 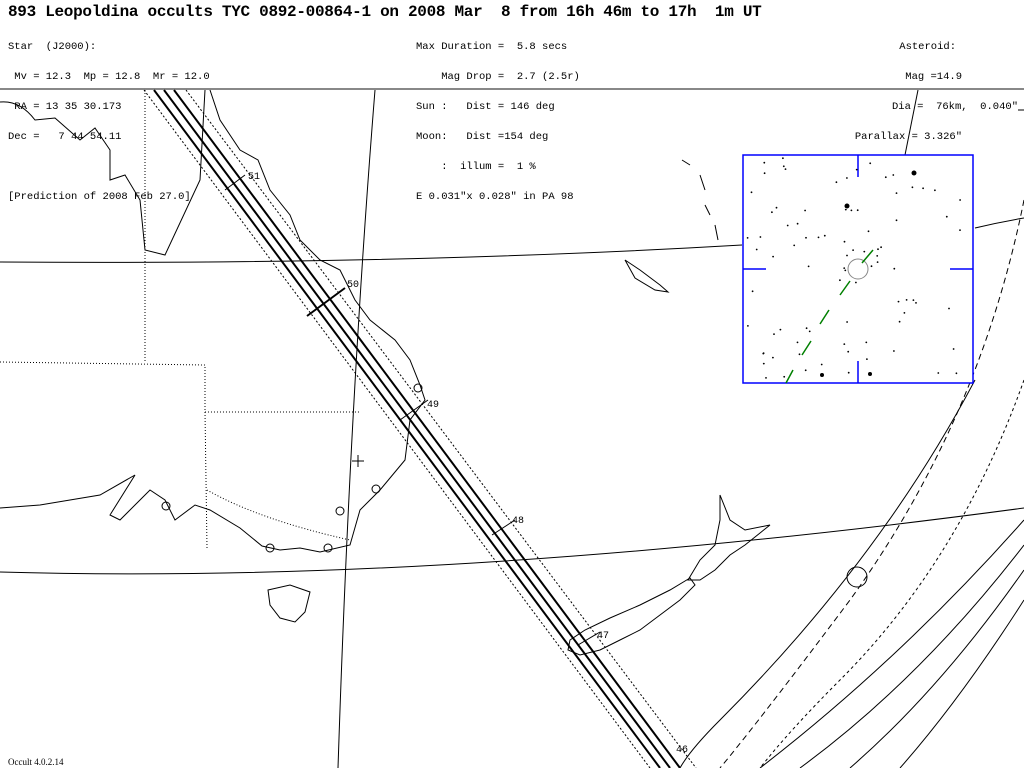 What do you see at coordinates (498, 77) in the screenshot?
I see `mag-drop: Mag Drop = 2.7 (2.5r)` at bounding box center [498, 77].